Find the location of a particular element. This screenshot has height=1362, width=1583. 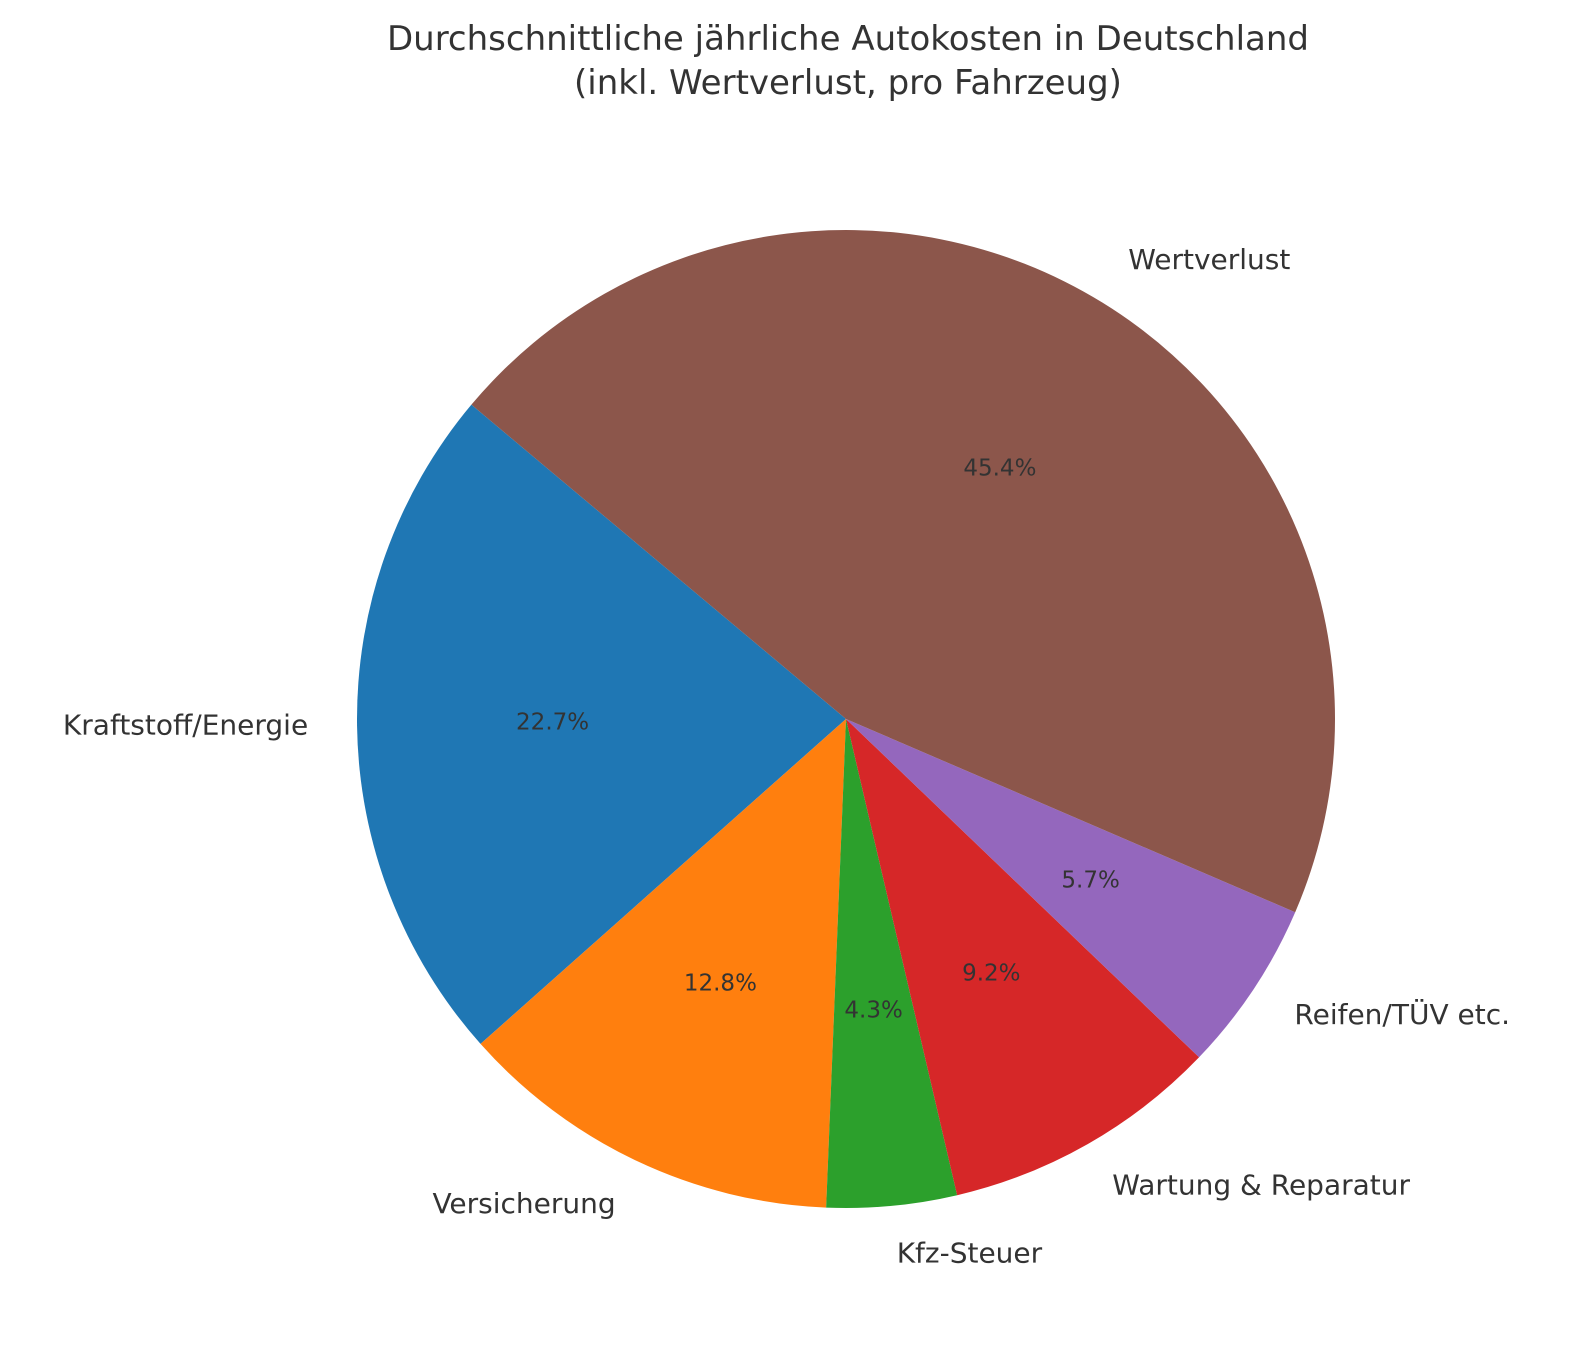

pie-slice-wartung-reparatur is located at coordinates (1023, 957).